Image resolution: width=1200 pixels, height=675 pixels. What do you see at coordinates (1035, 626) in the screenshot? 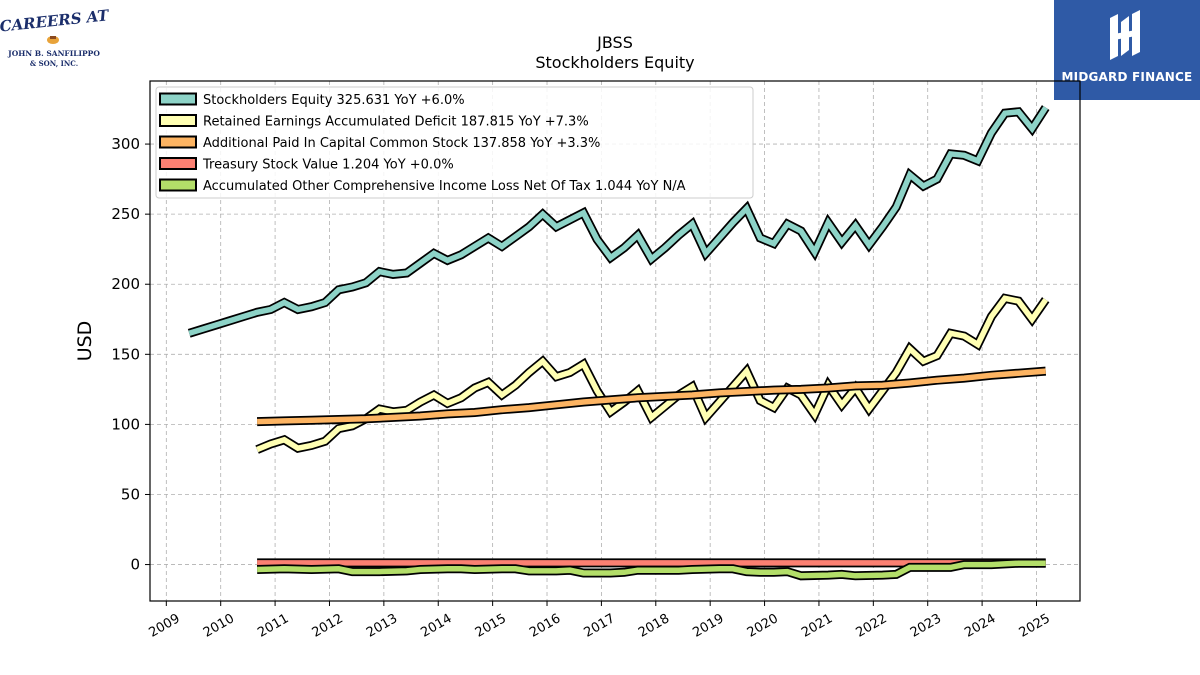
I see `x-tick-label: 2025` at bounding box center [1035, 626].